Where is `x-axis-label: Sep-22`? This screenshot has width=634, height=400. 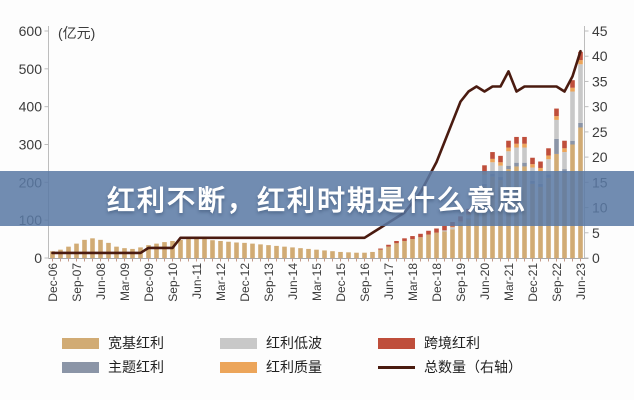 x-axis-label: Sep-22 is located at coordinates (557, 282).